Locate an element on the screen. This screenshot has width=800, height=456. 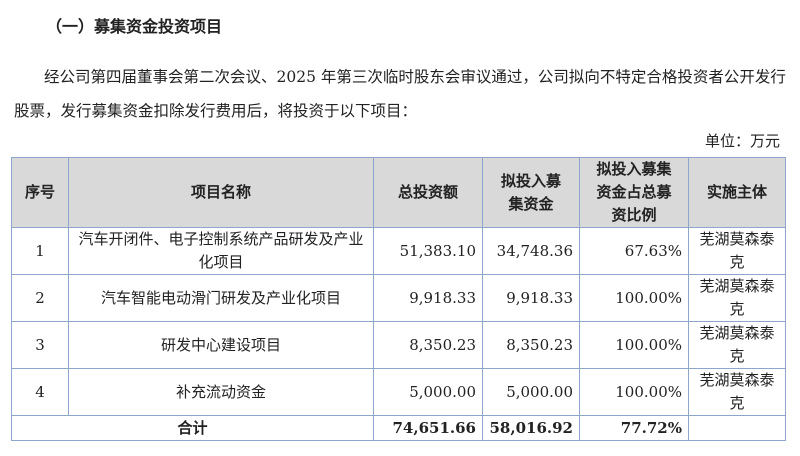
cell-name: 汽车智能电动滑门研发及产业化项目 is located at coordinates (221, 298).